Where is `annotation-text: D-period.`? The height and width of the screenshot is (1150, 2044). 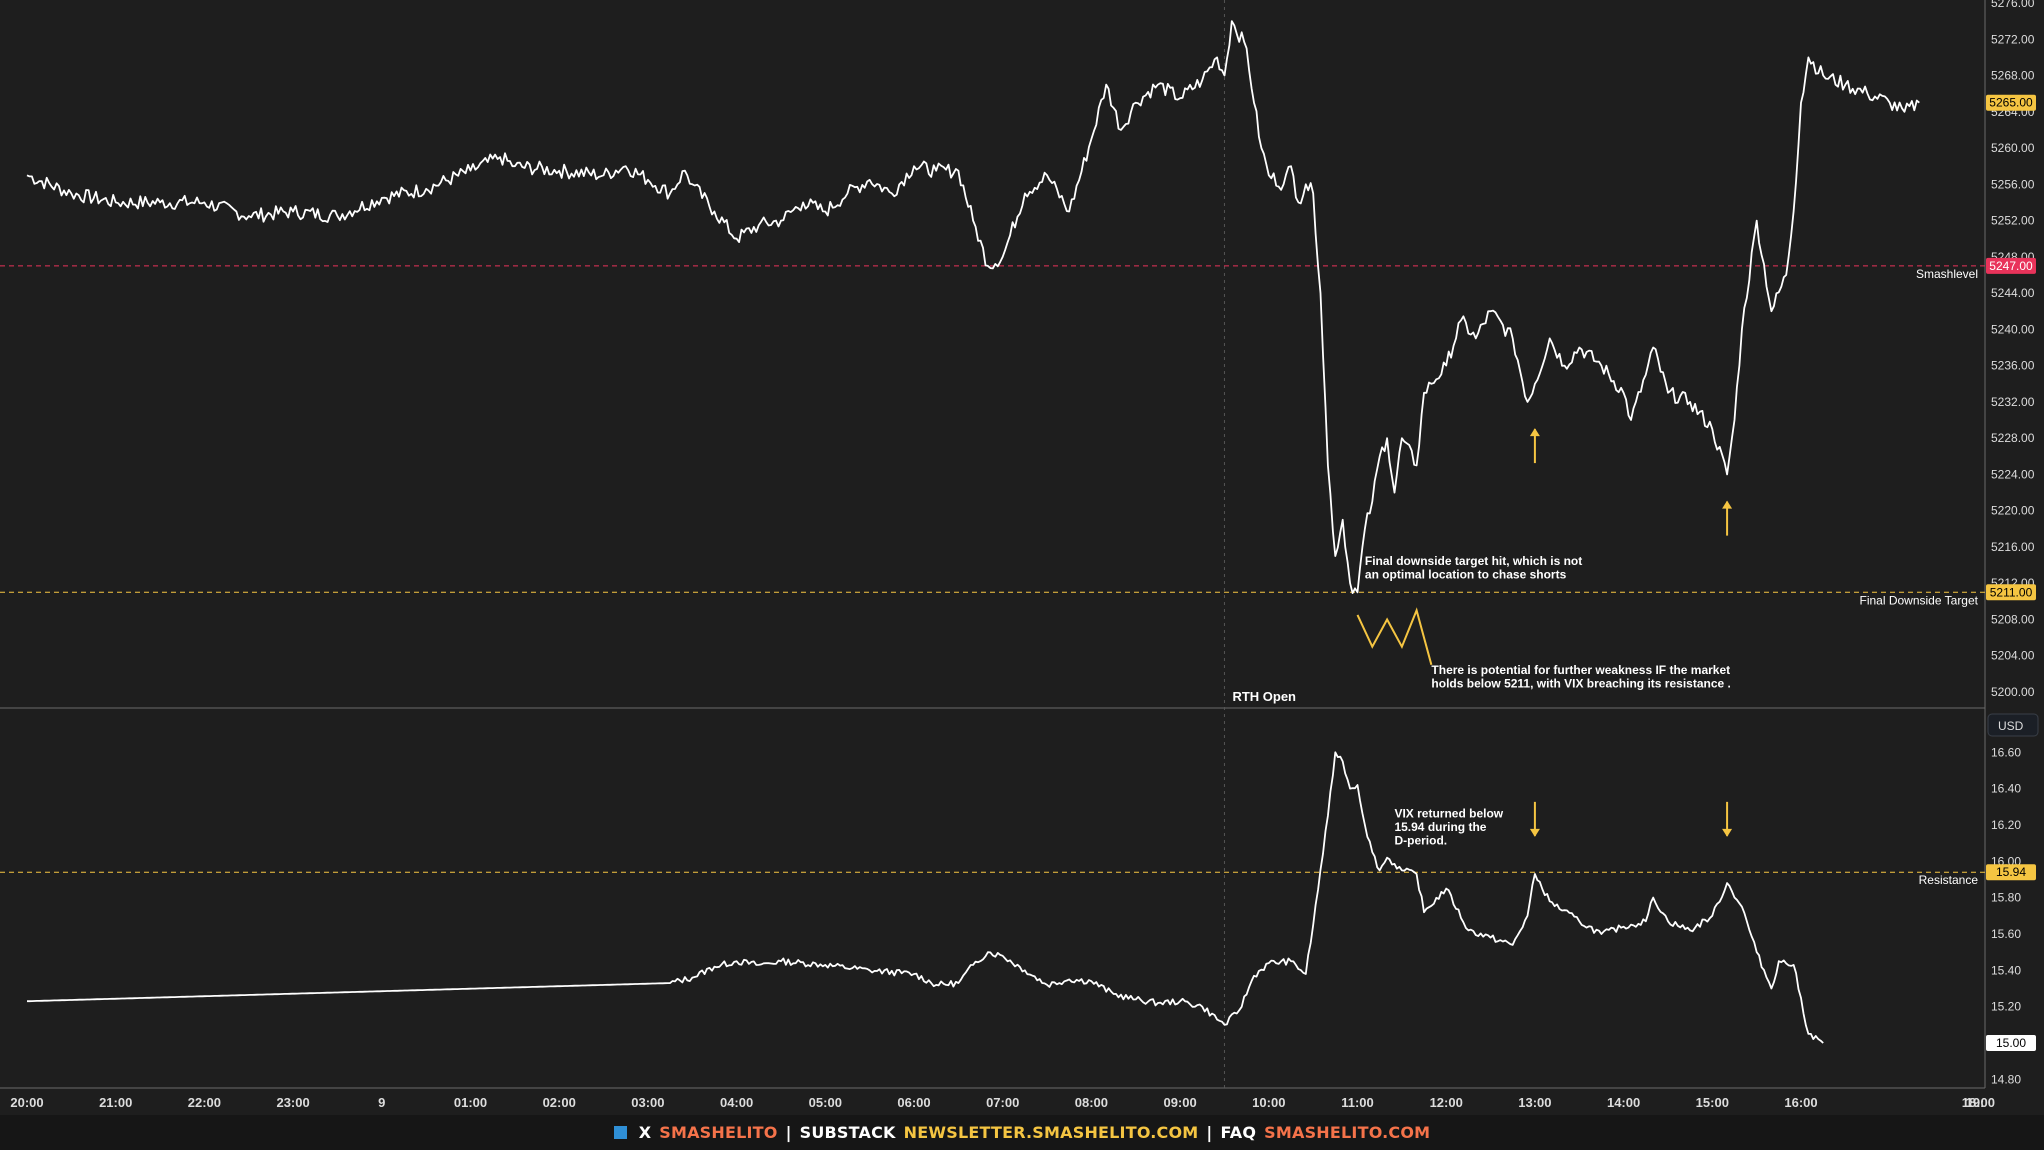 annotation-text: D-period. is located at coordinates (1420, 841).